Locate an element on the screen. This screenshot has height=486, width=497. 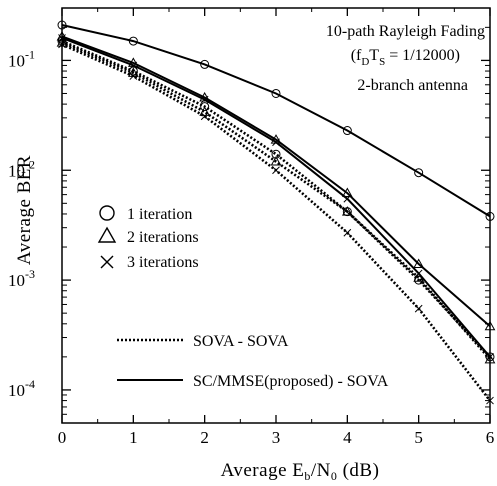
x-axis-title-mid: /N is located at coordinates (321, 470).